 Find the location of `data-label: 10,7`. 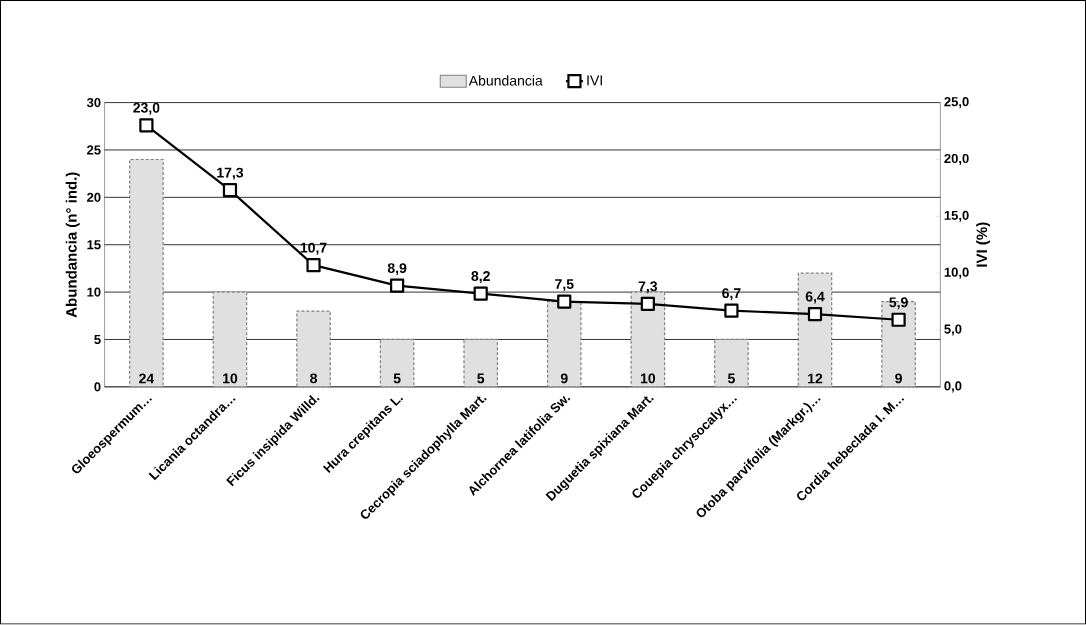

data-label: 10,7 is located at coordinates (313, 248).